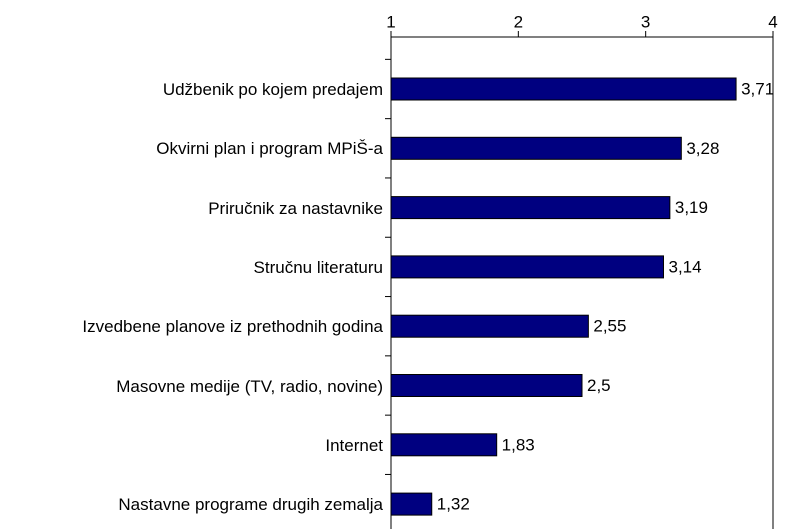 This screenshot has width=788, height=529. What do you see at coordinates (191, 268) in the screenshot?
I see `category-label: Stručnu literaturu` at bounding box center [191, 268].